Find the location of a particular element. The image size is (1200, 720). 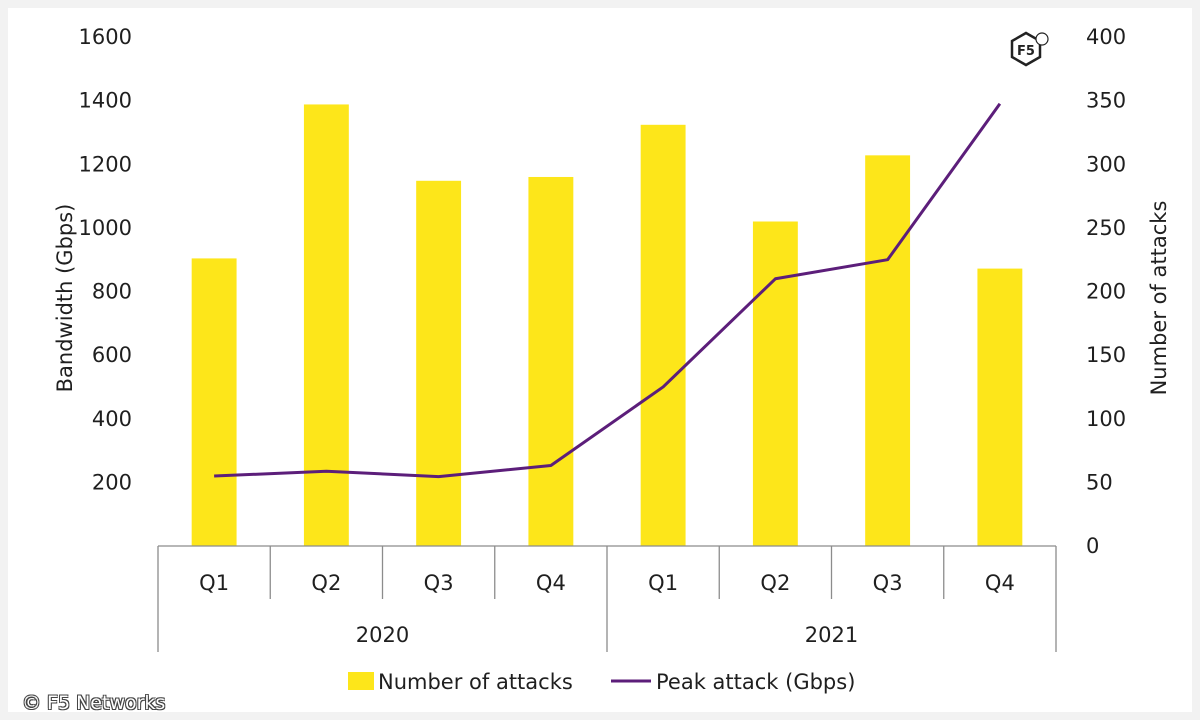

f5-logo-icon: F5 is located at coordinates (1029, 49).